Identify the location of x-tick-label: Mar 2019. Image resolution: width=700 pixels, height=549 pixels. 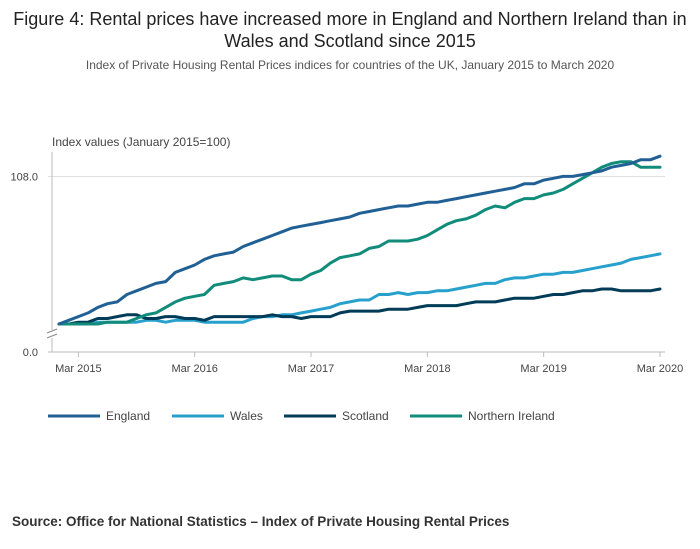
(543, 369).